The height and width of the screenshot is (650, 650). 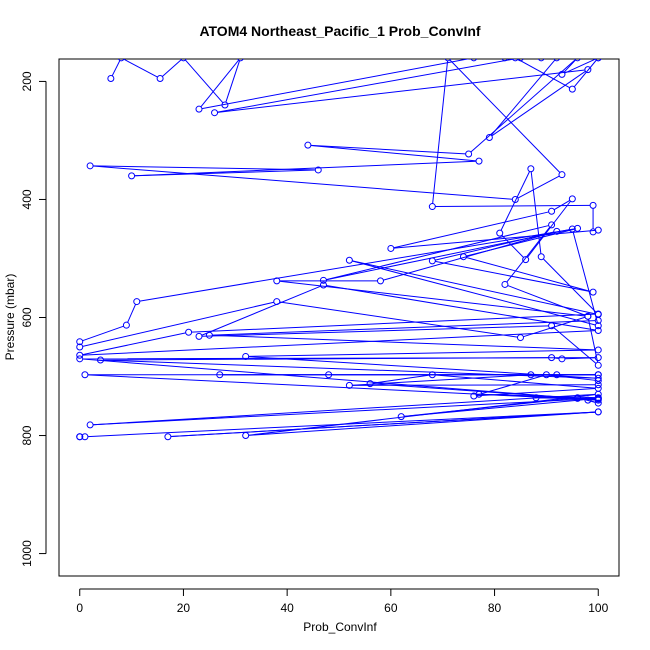 What do you see at coordinates (27, 553) in the screenshot?
I see `y-tick-label: 1000` at bounding box center [27, 553].